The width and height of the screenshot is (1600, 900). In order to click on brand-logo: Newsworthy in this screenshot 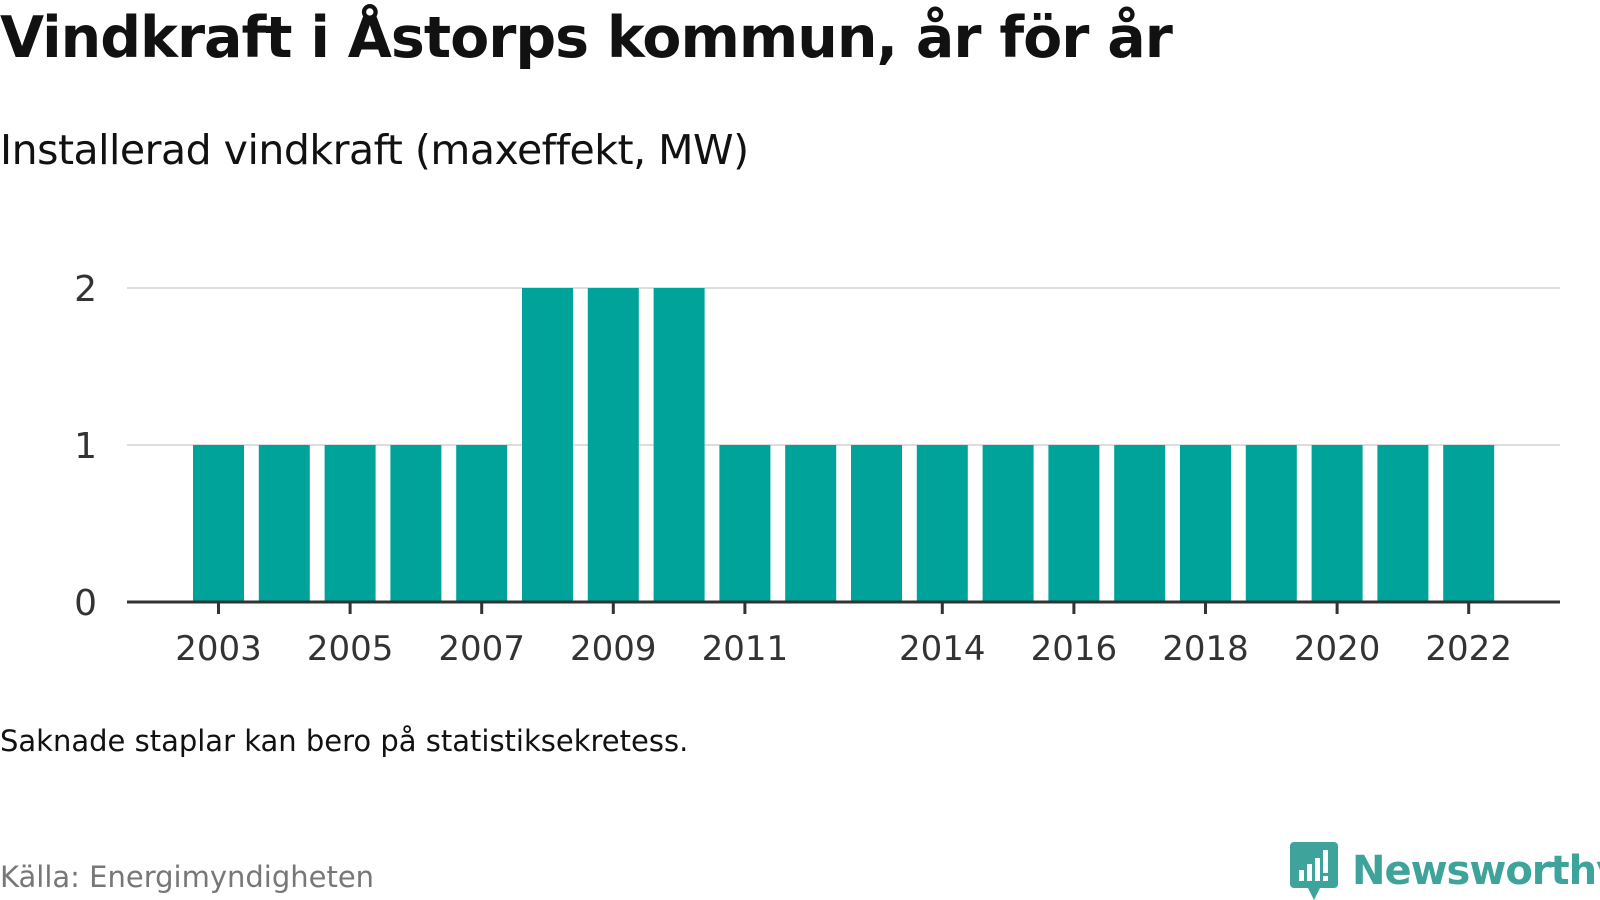, I will do `click(1445, 871)`.